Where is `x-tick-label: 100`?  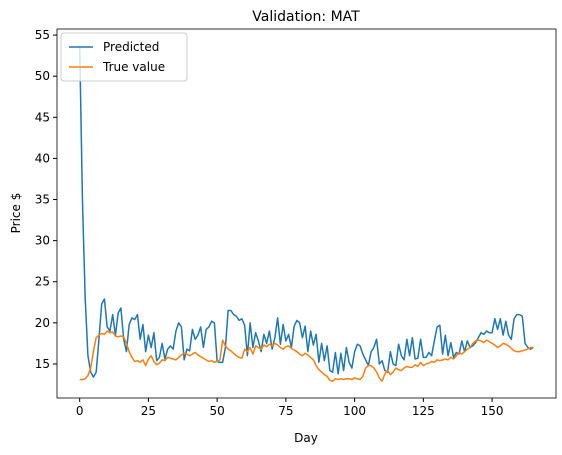 x-tick-label: 100 is located at coordinates (354, 411).